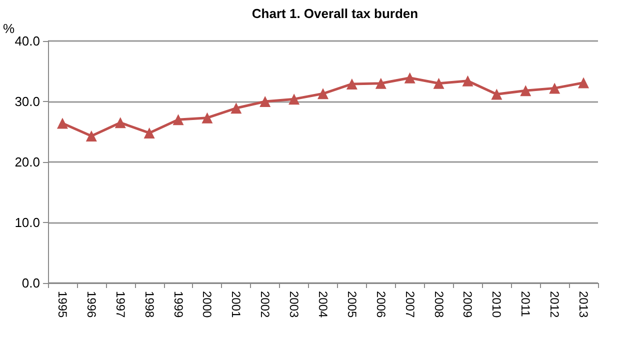  Describe the element at coordinates (335, 13) in the screenshot. I see `chart-title: Chart 1. Overall tax burden` at that location.